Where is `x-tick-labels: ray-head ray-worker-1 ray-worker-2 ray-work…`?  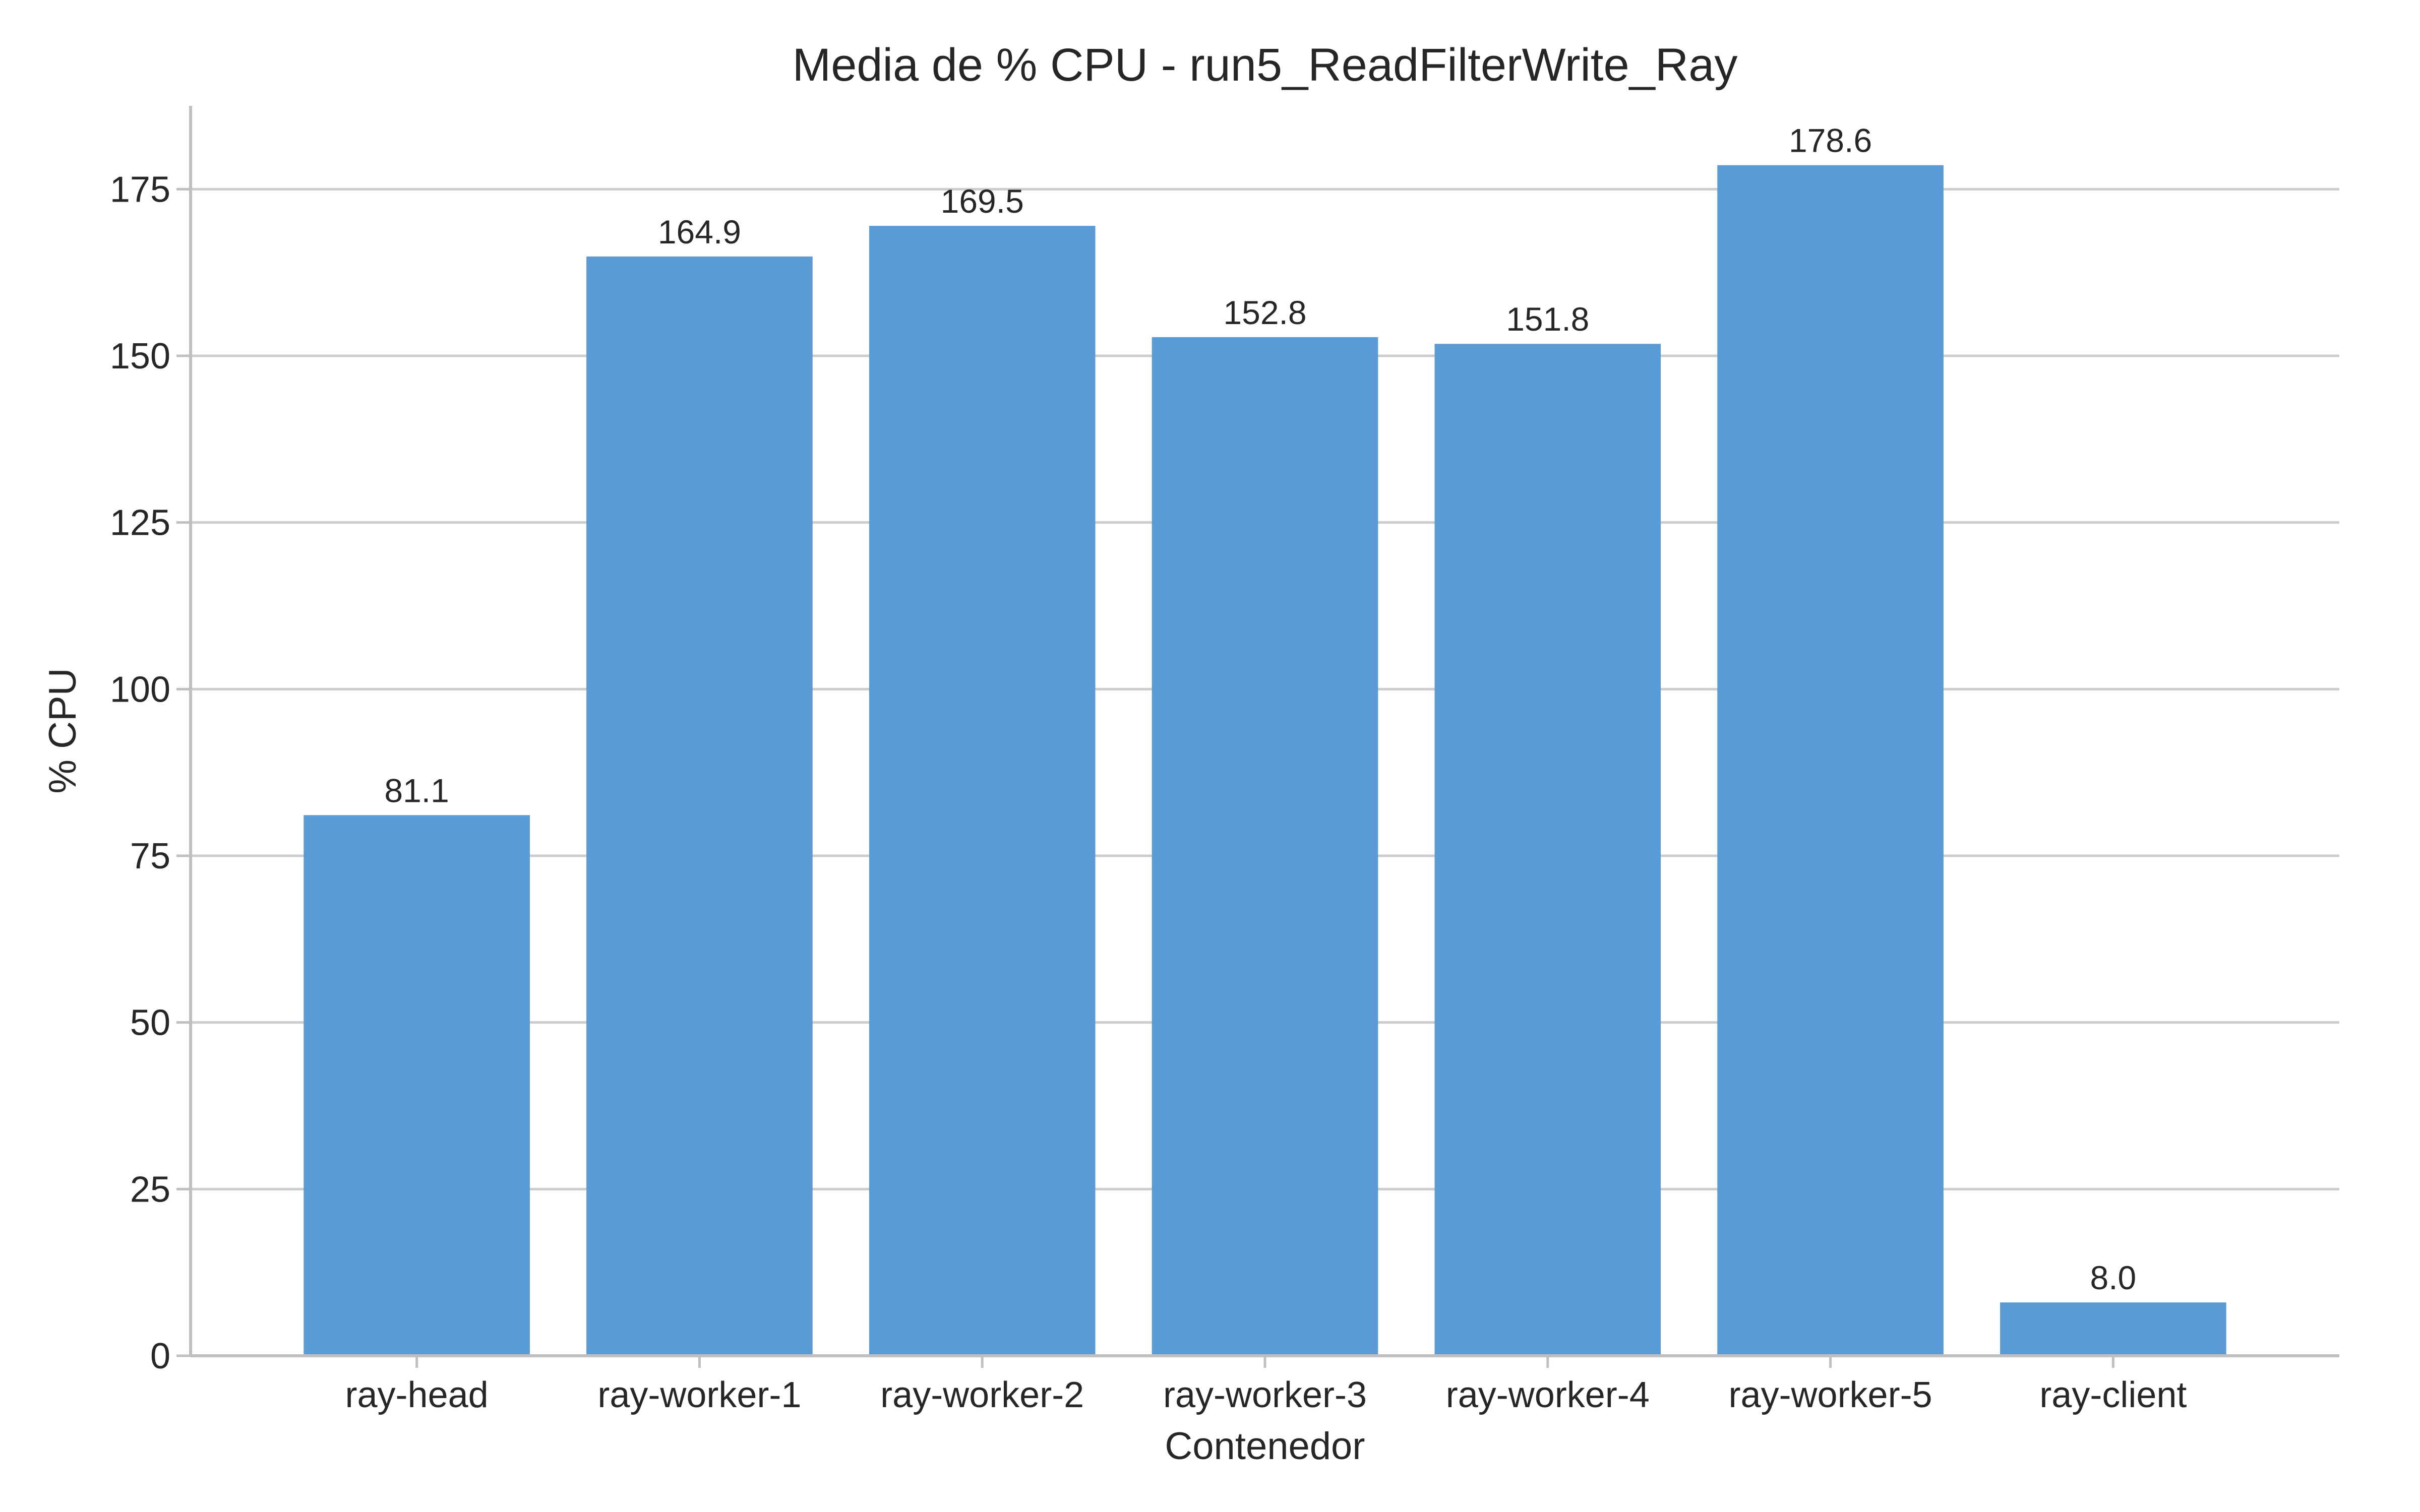
x-tick-labels: ray-head ray-worker-1 ray-worker-2 ray-work… is located at coordinates (1266, 1385).